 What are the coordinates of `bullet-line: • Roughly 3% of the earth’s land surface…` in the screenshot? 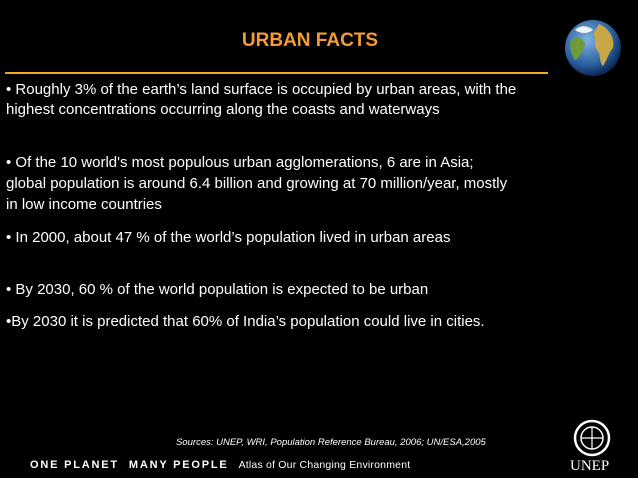 It's located at (261, 89).